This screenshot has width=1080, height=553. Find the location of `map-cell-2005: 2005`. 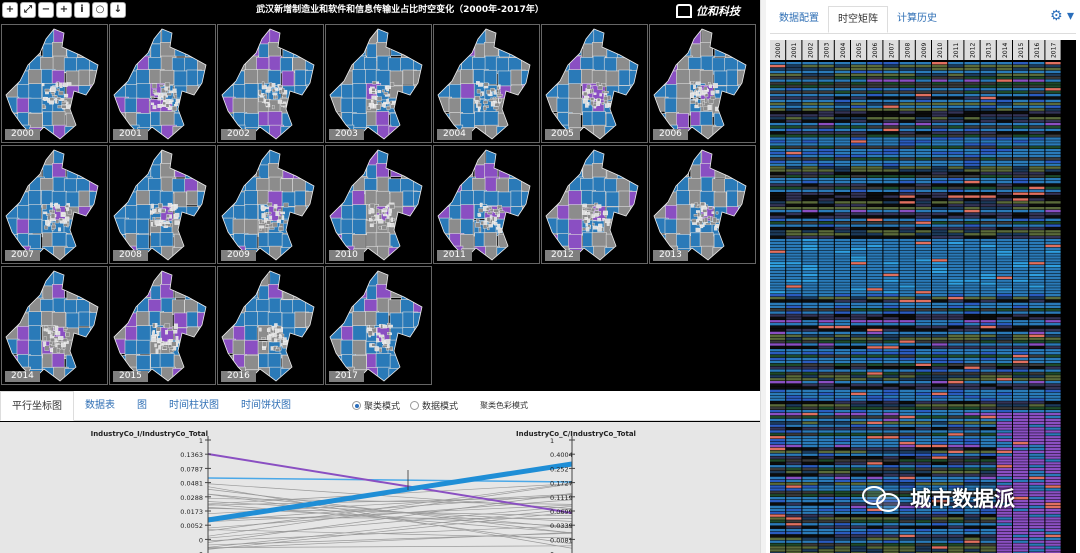

map-cell-2005: 2005 is located at coordinates (594, 83).